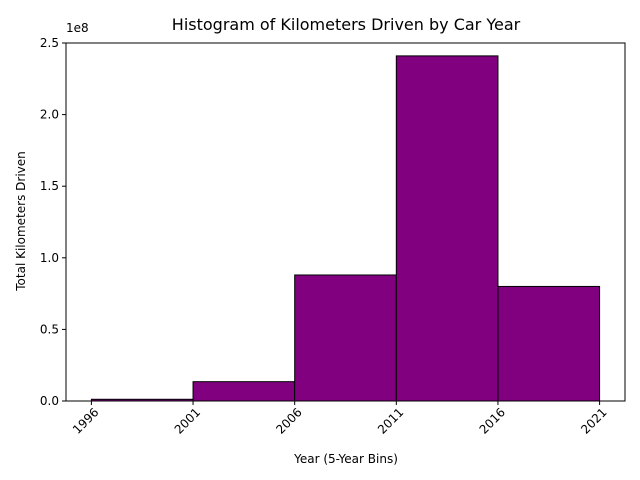  What do you see at coordinates (549, 343) in the screenshot?
I see `bar-2016` at bounding box center [549, 343].